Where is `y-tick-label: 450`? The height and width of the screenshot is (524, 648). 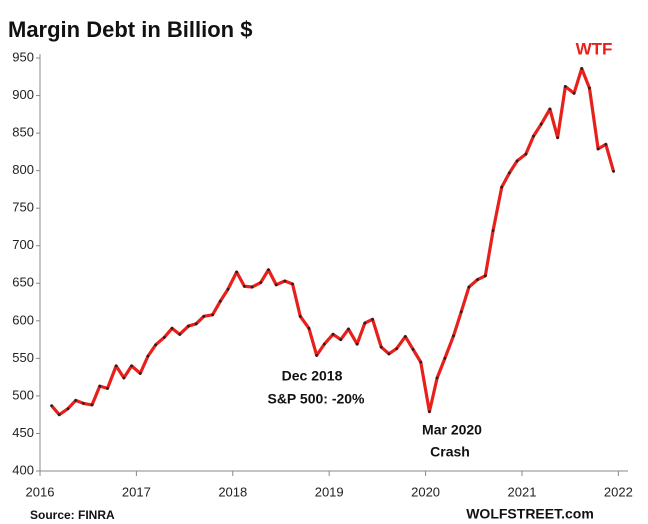
y-tick-label: 450 is located at coordinates (23, 432).